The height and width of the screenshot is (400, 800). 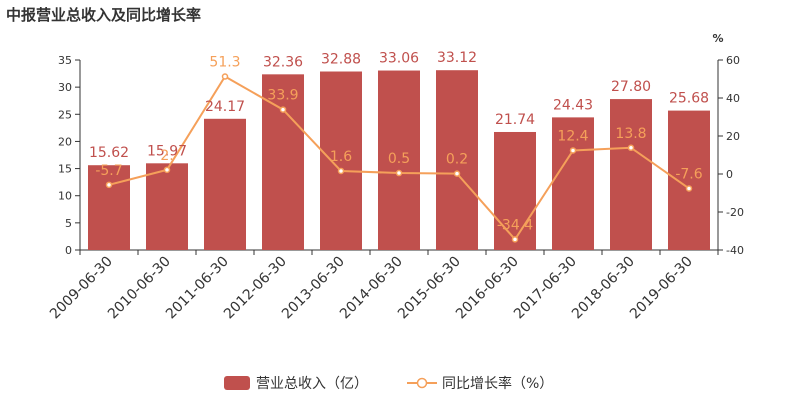 What do you see at coordinates (630, 134) in the screenshot?
I see `line-value-label: 13.8` at bounding box center [630, 134].